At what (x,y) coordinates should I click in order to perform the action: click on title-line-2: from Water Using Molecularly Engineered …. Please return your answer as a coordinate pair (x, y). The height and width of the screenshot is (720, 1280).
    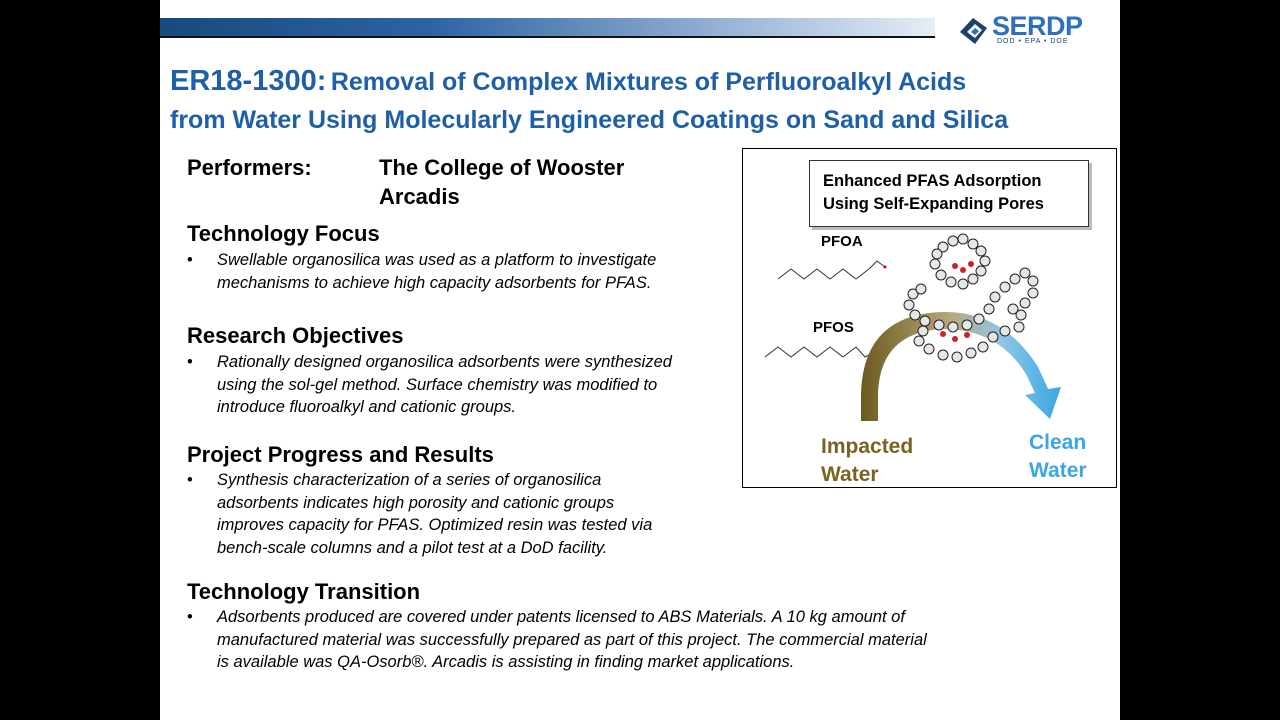
    Looking at the image, I should click on (589, 120).